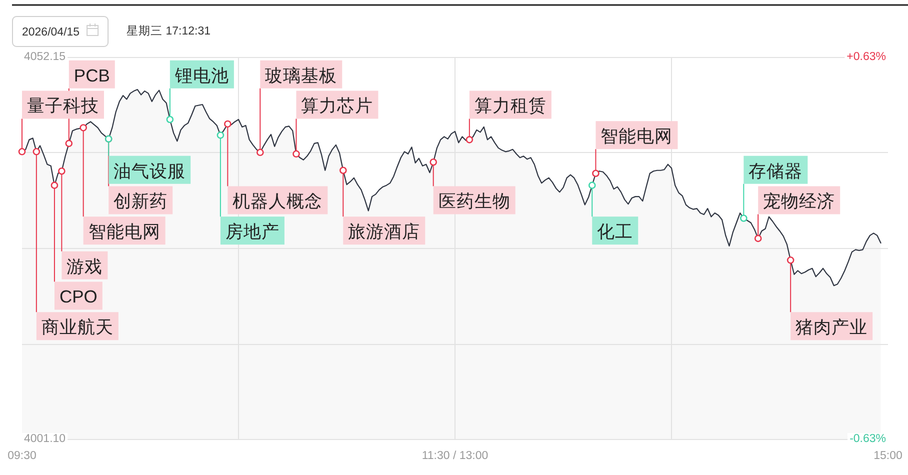  Describe the element at coordinates (384, 232) in the screenshot. I see `data-label: 旅游酒店` at that location.